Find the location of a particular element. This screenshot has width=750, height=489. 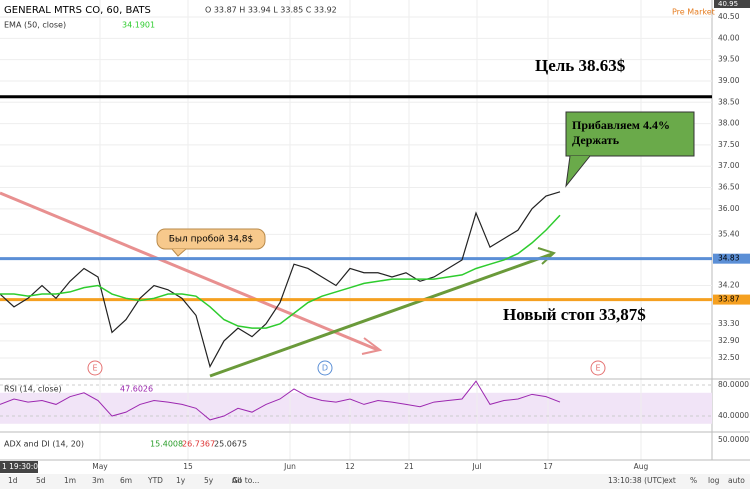

toolbar is located at coordinates (375, 481).